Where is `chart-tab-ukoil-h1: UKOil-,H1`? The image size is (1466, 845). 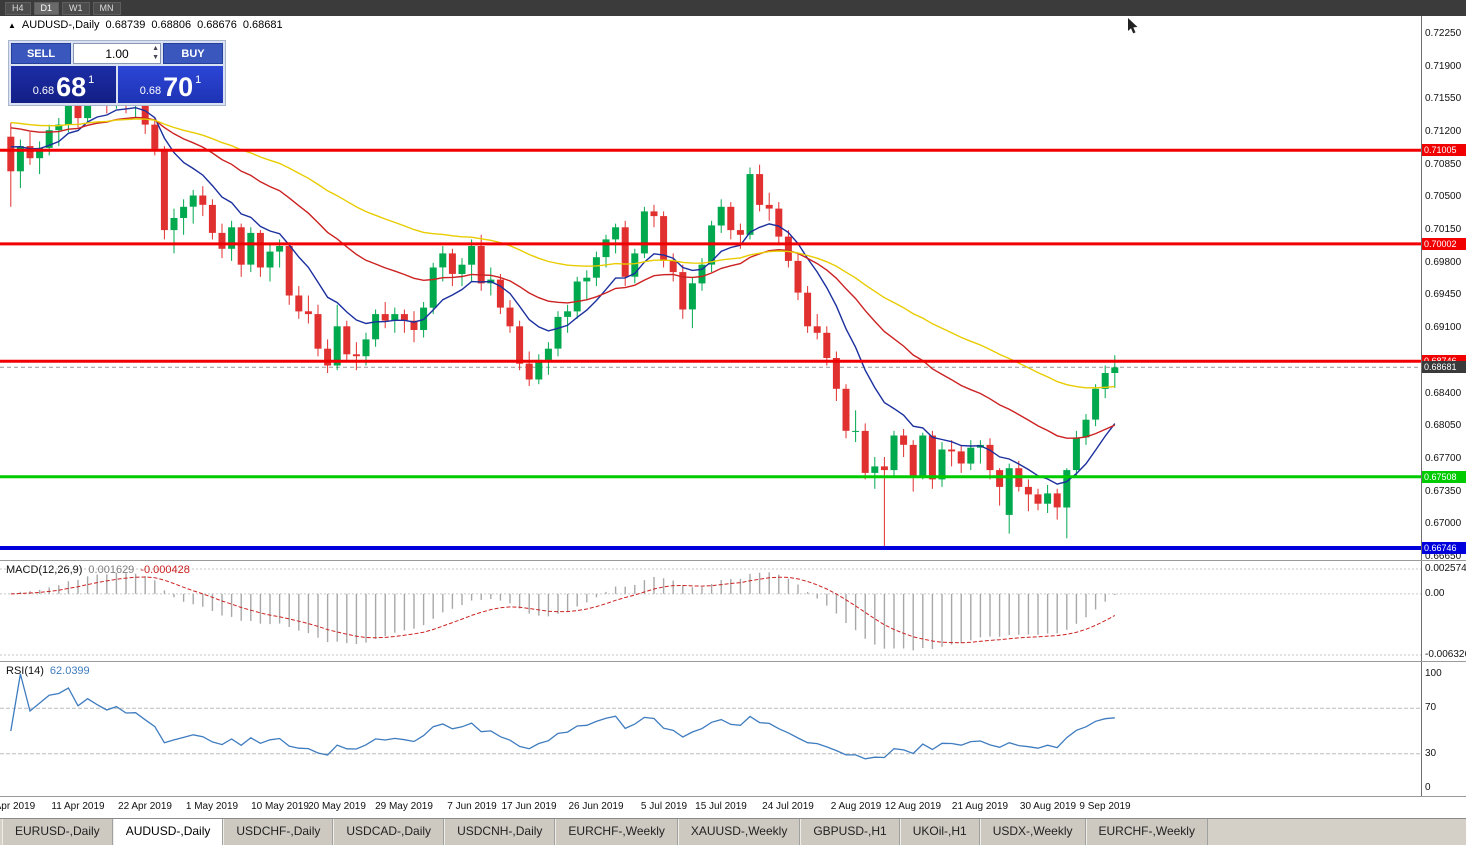 chart-tab-ukoil-h1: UKOil-,H1 is located at coordinates (939, 832).